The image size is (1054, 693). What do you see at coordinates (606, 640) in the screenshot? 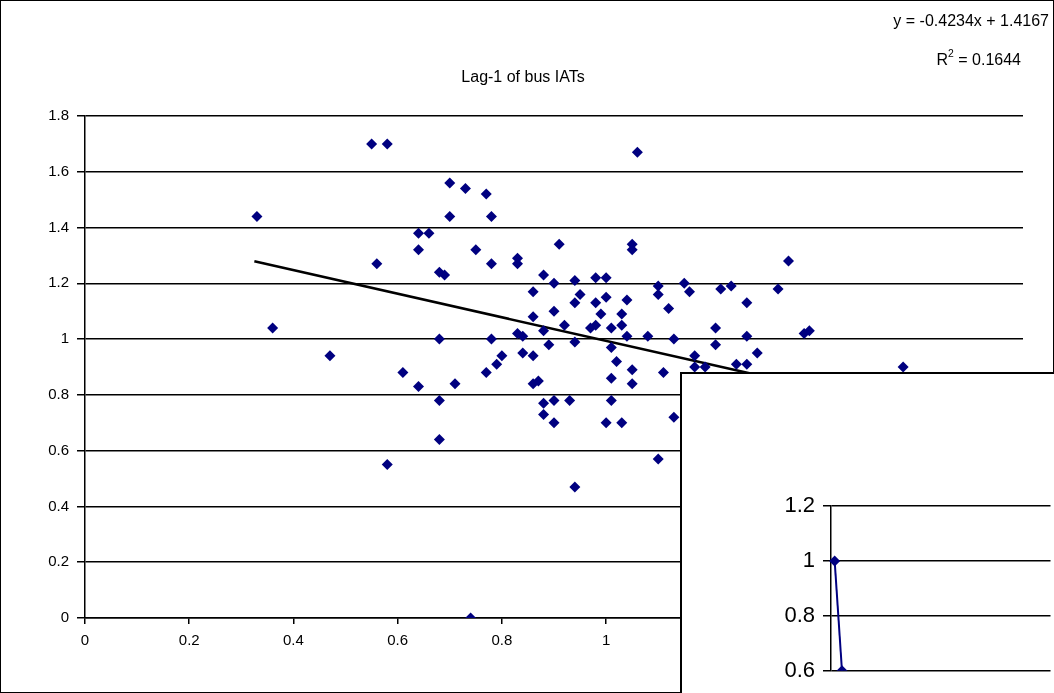
I see `x-tick-label: 1` at bounding box center [606, 640].